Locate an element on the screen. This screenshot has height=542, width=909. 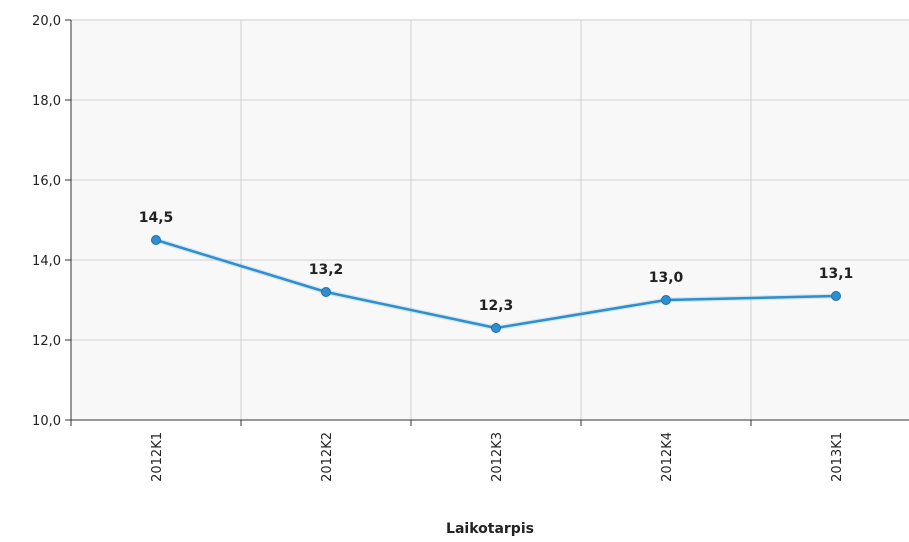
data-label: 13,1 is located at coordinates (836, 274).